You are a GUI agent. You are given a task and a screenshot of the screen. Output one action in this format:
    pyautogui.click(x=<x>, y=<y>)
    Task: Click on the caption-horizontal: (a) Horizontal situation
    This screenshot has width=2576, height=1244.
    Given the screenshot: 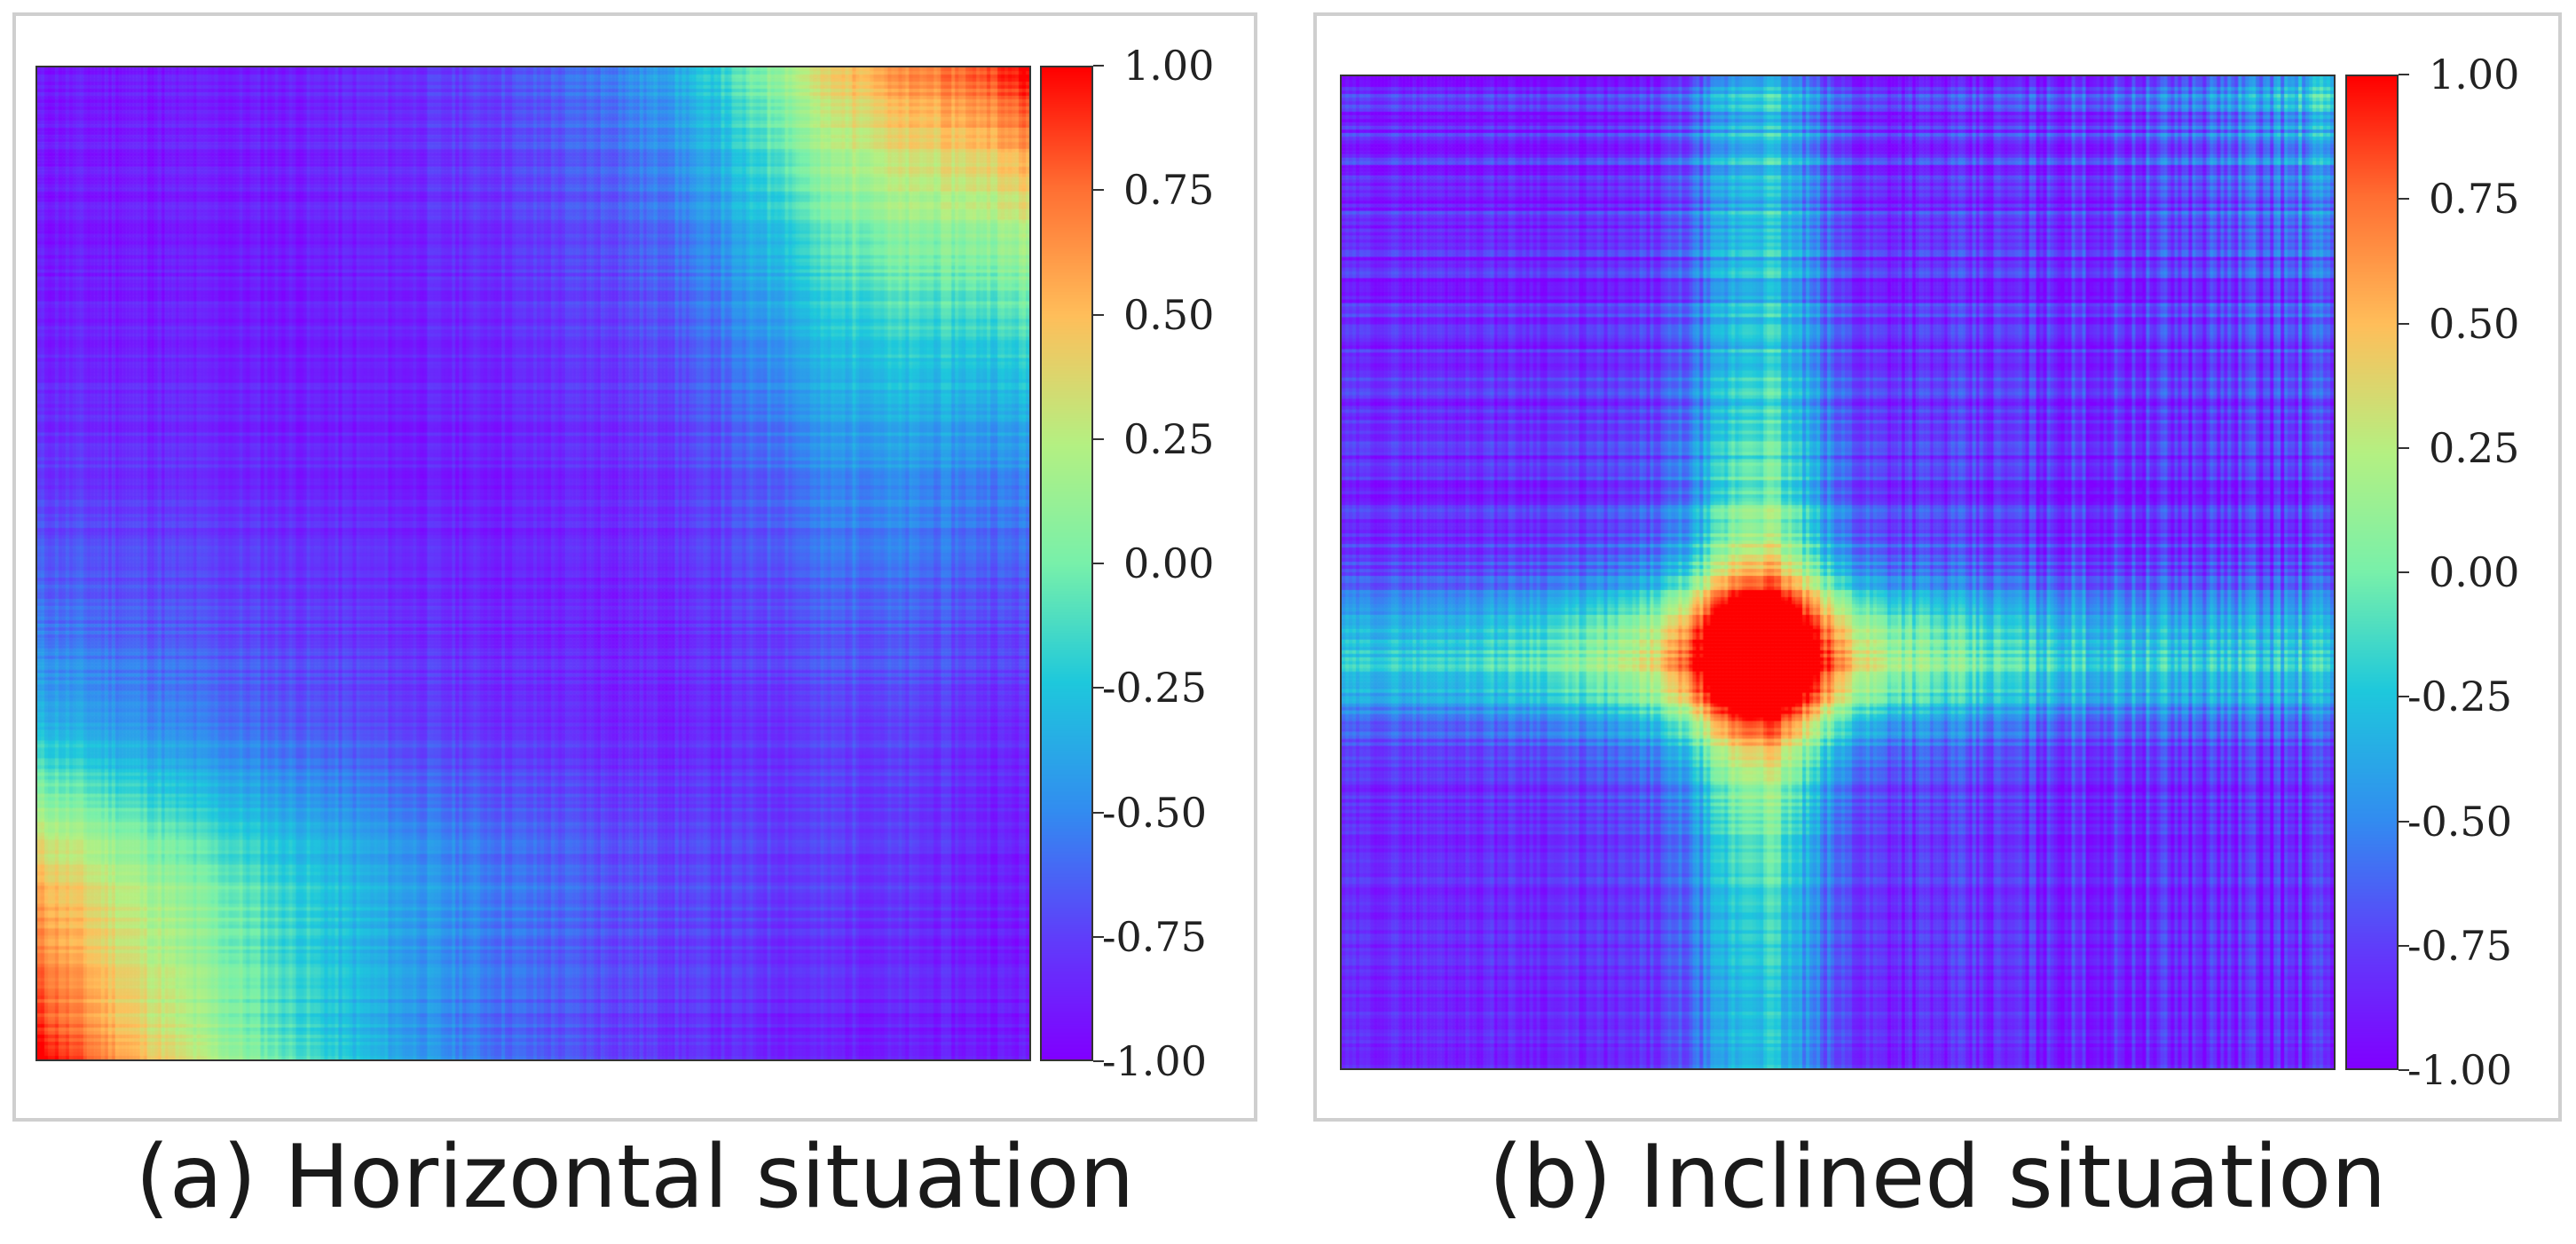 What is the action you would take?
    pyautogui.click(x=635, y=1177)
    